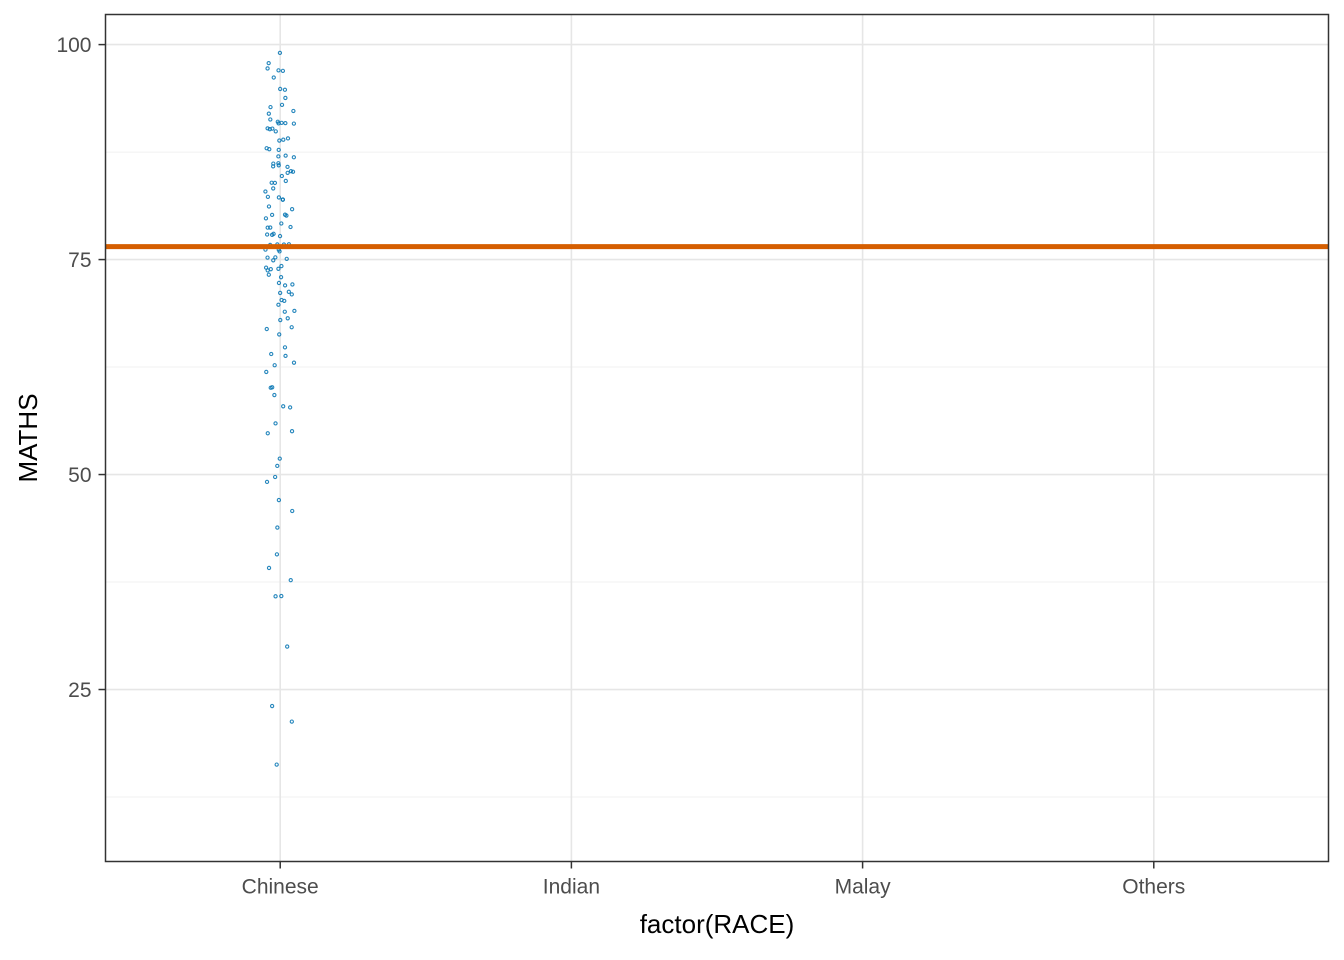 The width and height of the screenshot is (1344, 960). I want to click on y-axis: 25 50 75 100, so click(81, 368).